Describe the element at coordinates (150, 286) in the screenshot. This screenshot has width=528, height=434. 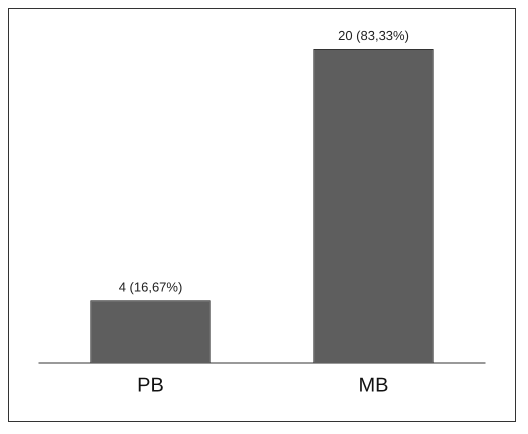
I see `data-label: 4 (16,67%)` at that location.